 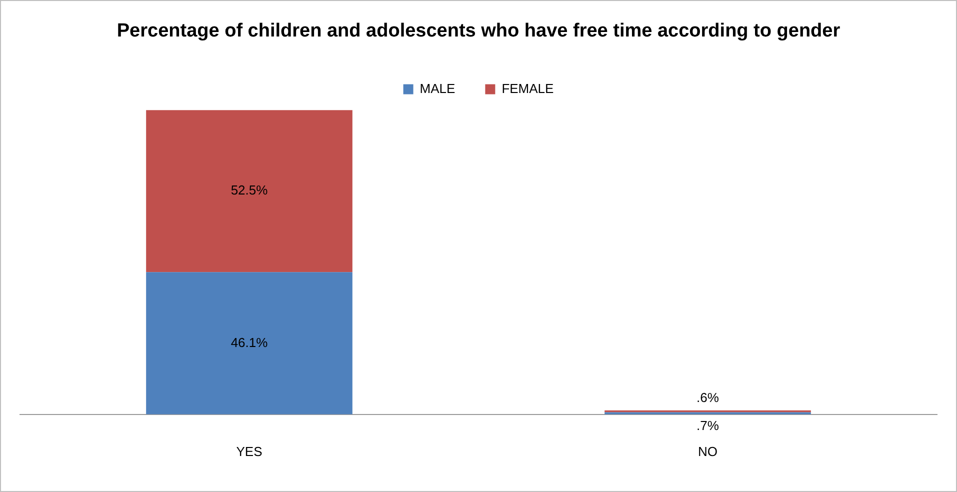 I want to click on legend-label: FEMALE, so click(x=528, y=88).